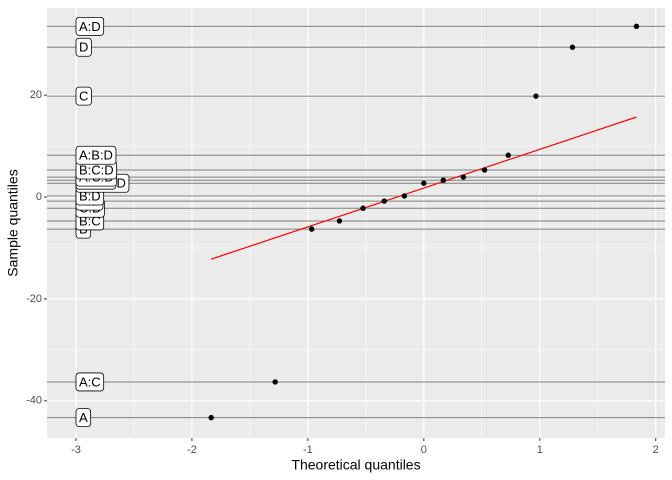 Image resolution: width=672 pixels, height=480 pixels. I want to click on y-tick-label: 20, so click(36, 95).